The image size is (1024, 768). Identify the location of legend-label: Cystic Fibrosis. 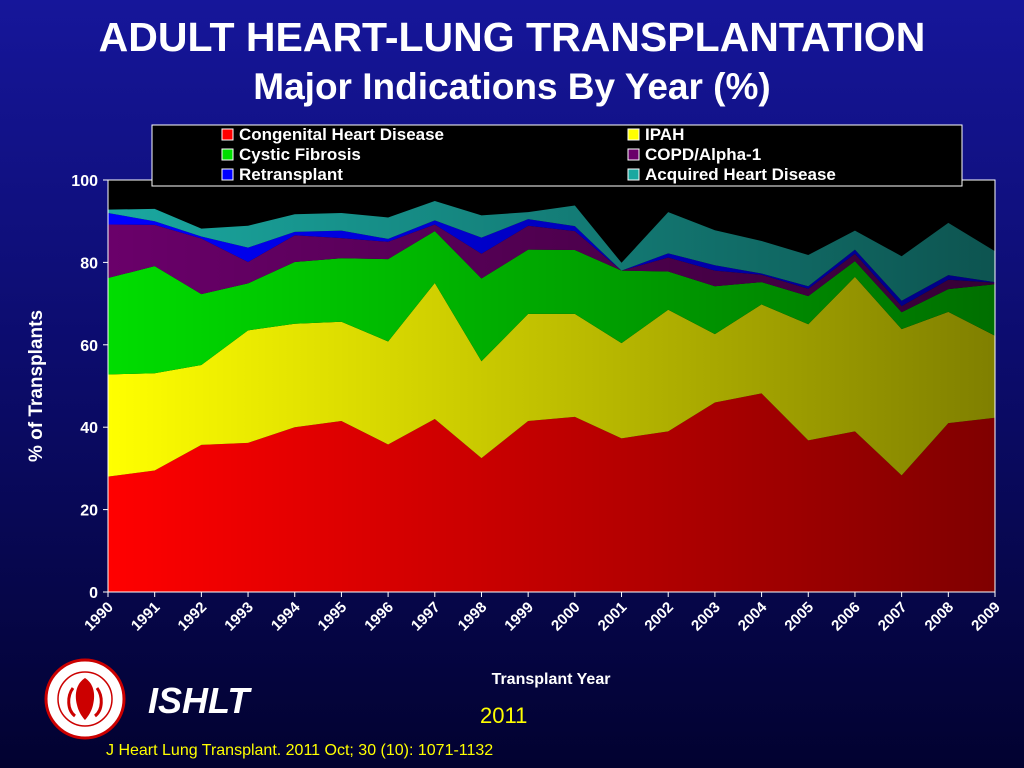
(300, 154).